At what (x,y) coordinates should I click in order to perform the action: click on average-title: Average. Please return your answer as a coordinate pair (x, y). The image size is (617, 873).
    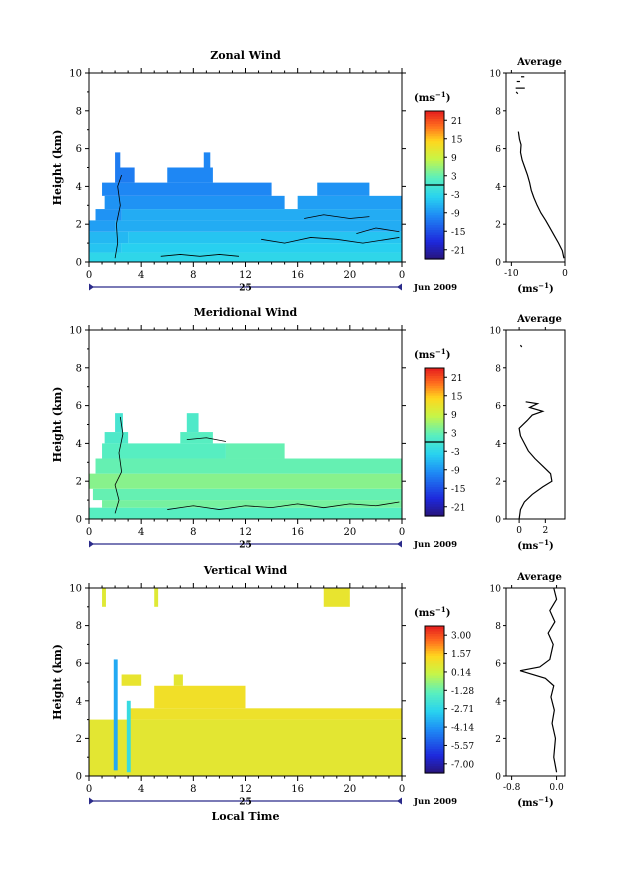
    Looking at the image, I should click on (539, 577).